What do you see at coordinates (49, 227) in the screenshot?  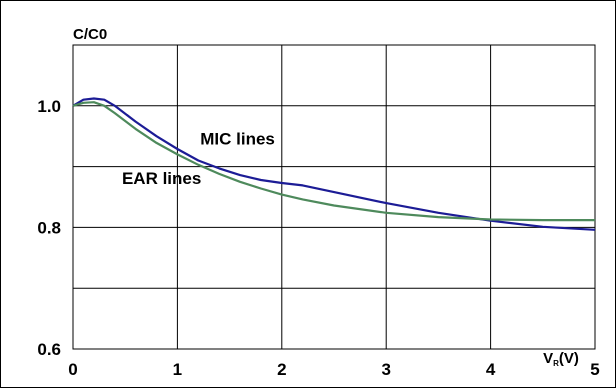 I see `y-tick-label: 0.8` at bounding box center [49, 227].